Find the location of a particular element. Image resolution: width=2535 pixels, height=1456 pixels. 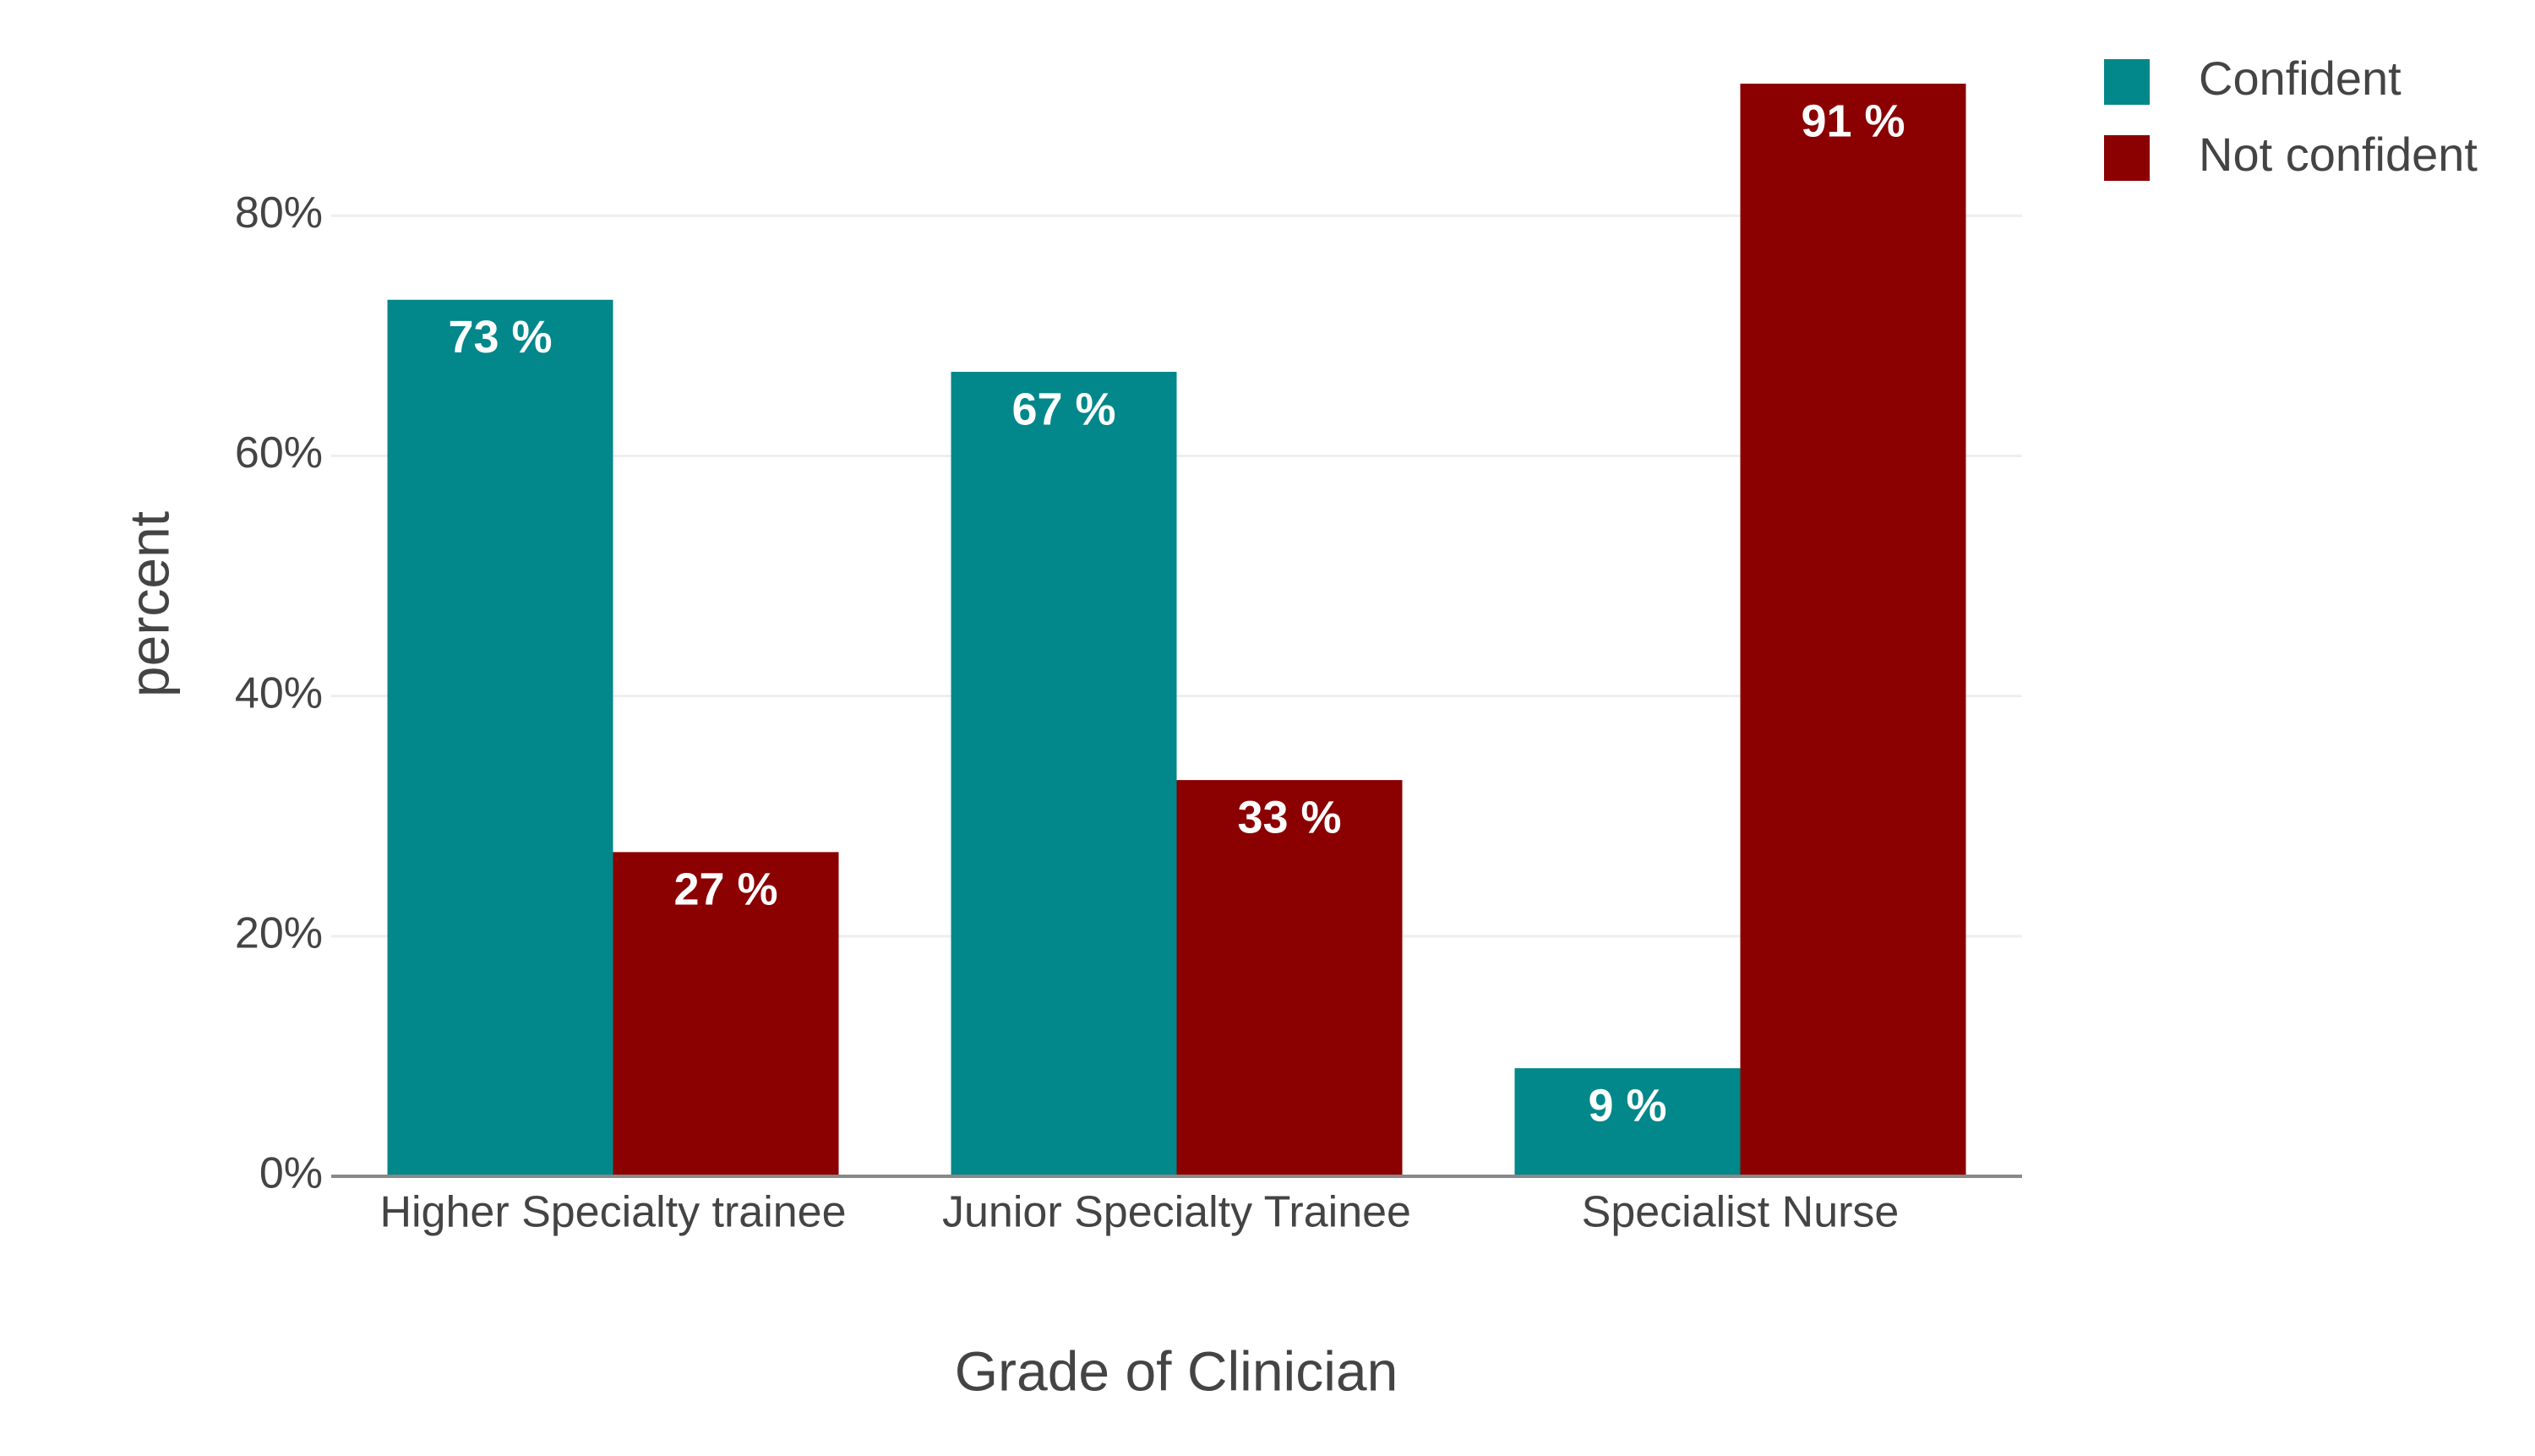

value-label: 67 % is located at coordinates (1063, 409).